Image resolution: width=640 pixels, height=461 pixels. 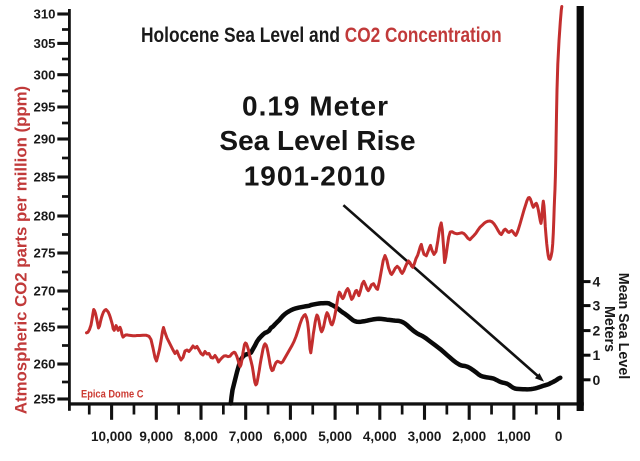 What do you see at coordinates (201, 436) in the screenshot?
I see `svg-text: 8,000` at bounding box center [201, 436].